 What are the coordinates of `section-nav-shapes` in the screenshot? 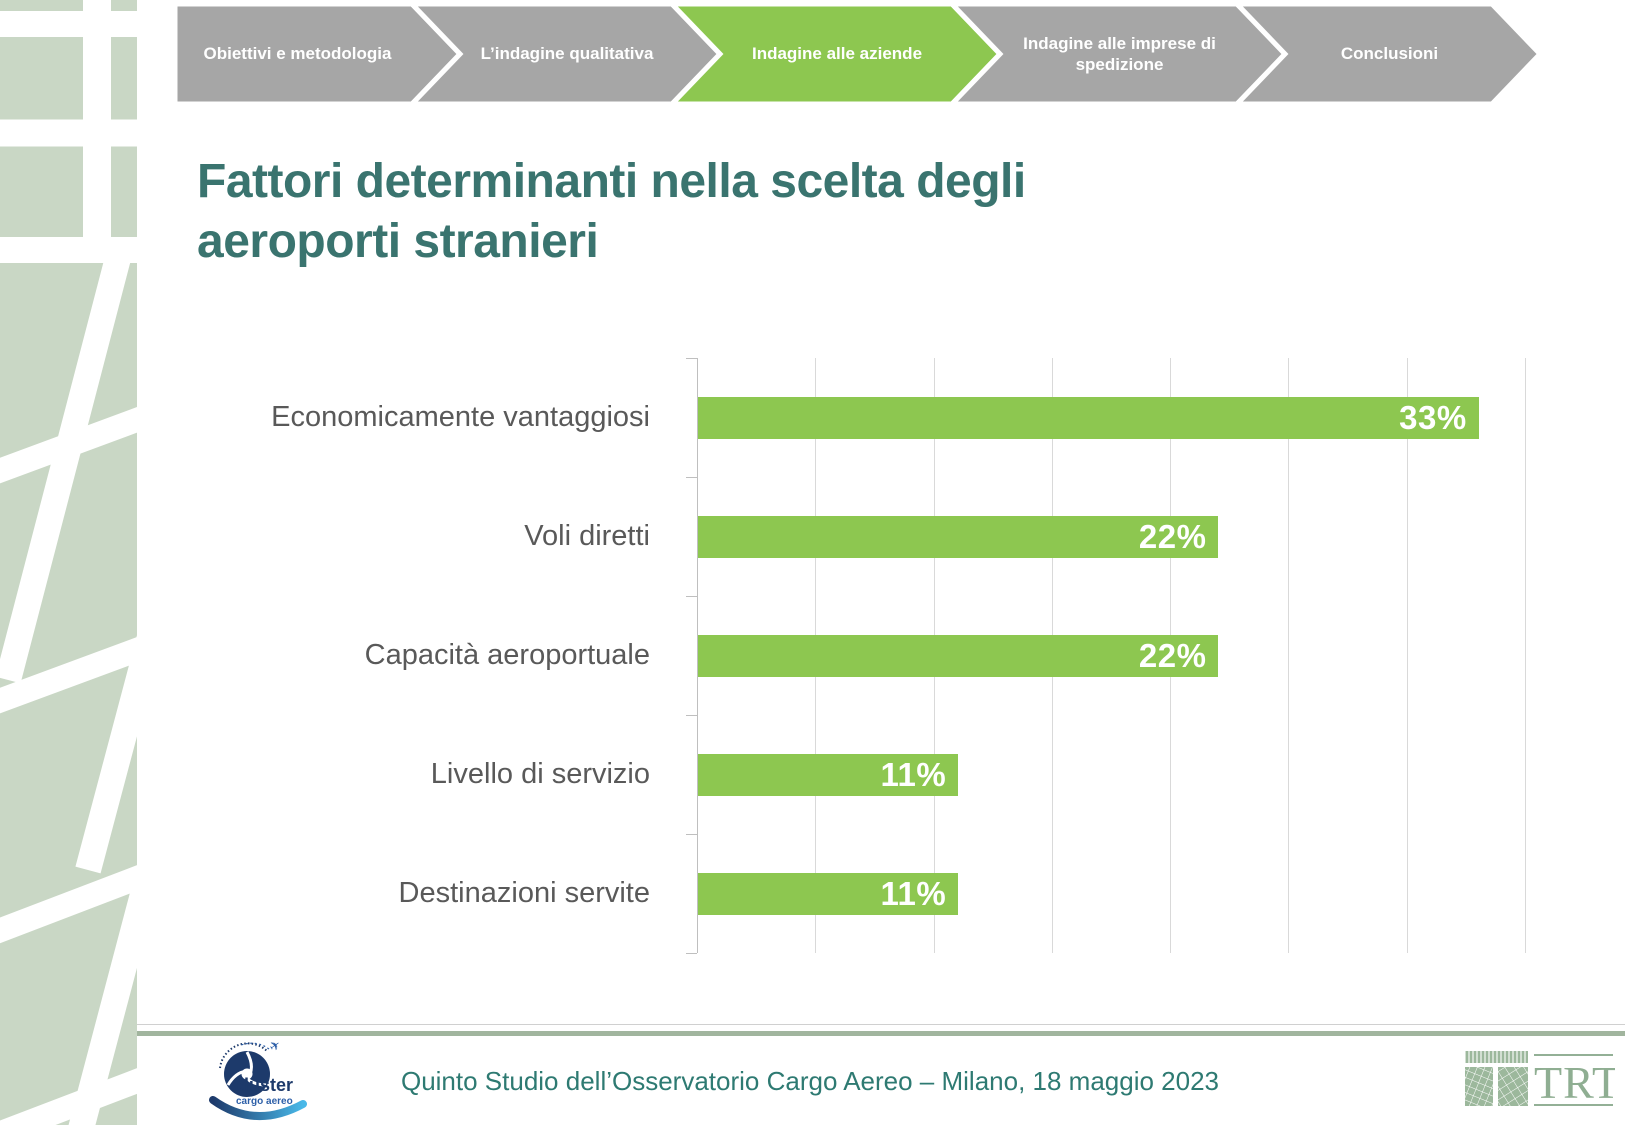 It's located at (857, 54).